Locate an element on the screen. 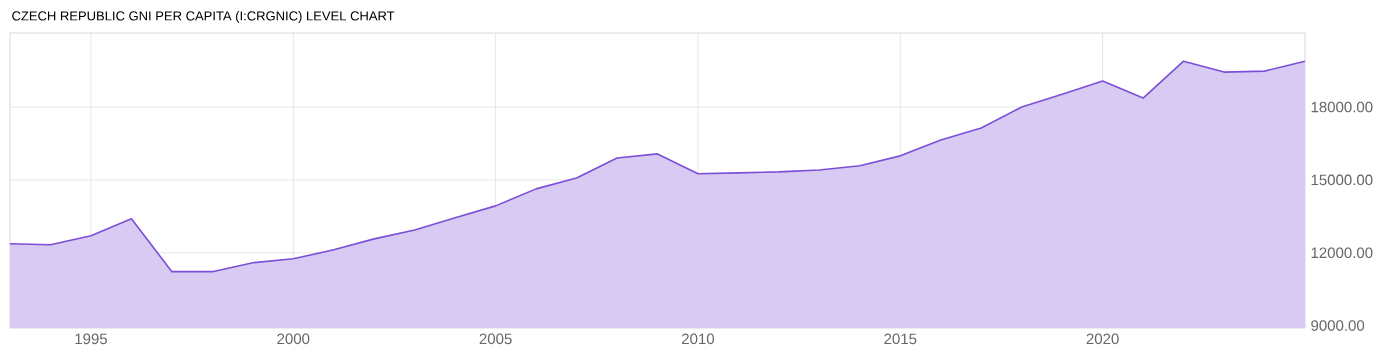 The height and width of the screenshot is (357, 1400). y-tick-label: 18000.00 is located at coordinates (1342, 107).